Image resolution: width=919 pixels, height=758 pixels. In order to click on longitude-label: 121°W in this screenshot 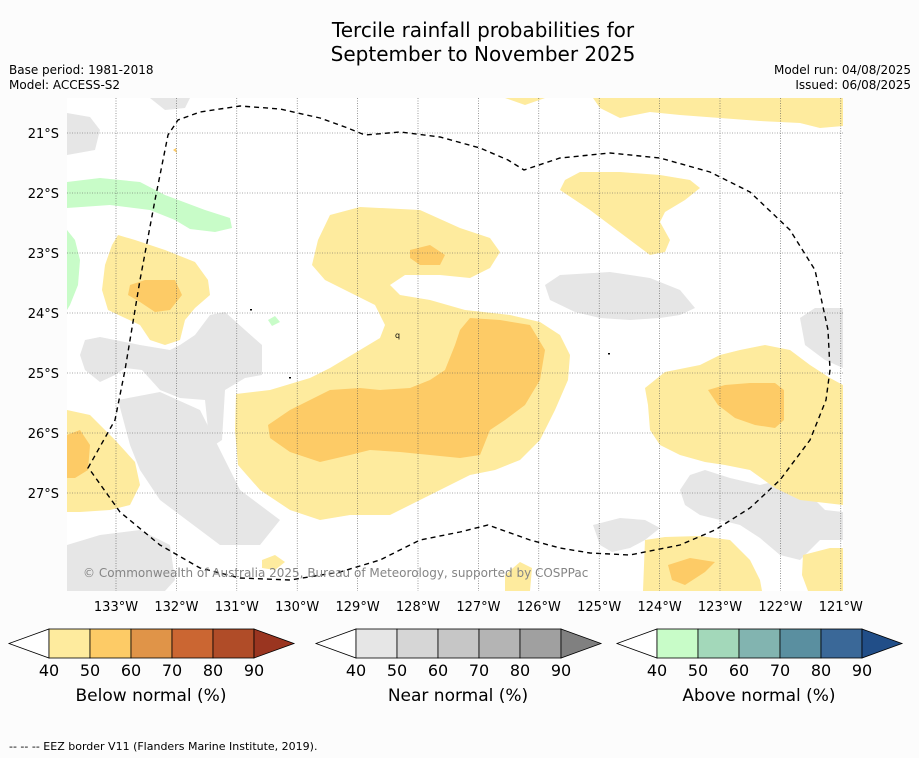, I will do `click(841, 607)`.